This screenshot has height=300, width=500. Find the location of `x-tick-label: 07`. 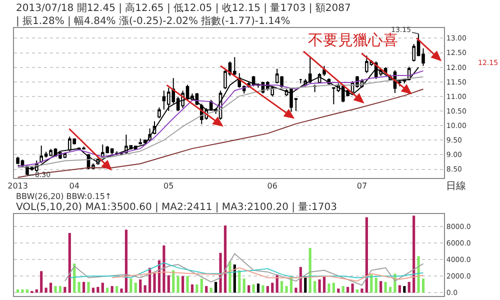

x-tick-label: 07 is located at coordinates (362, 186).